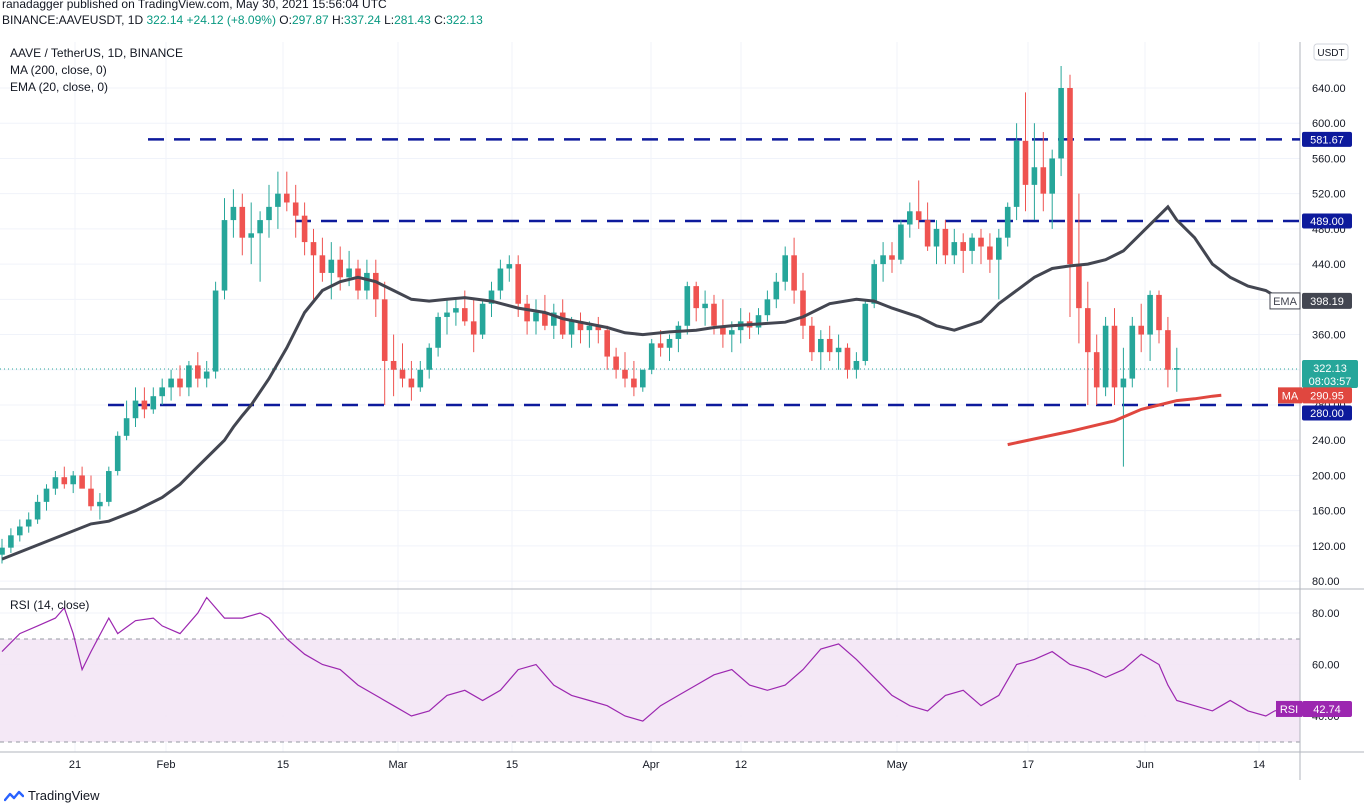  Describe the element at coordinates (1327, 221) in the screenshot. I see `level-tag-489-bg` at that location.